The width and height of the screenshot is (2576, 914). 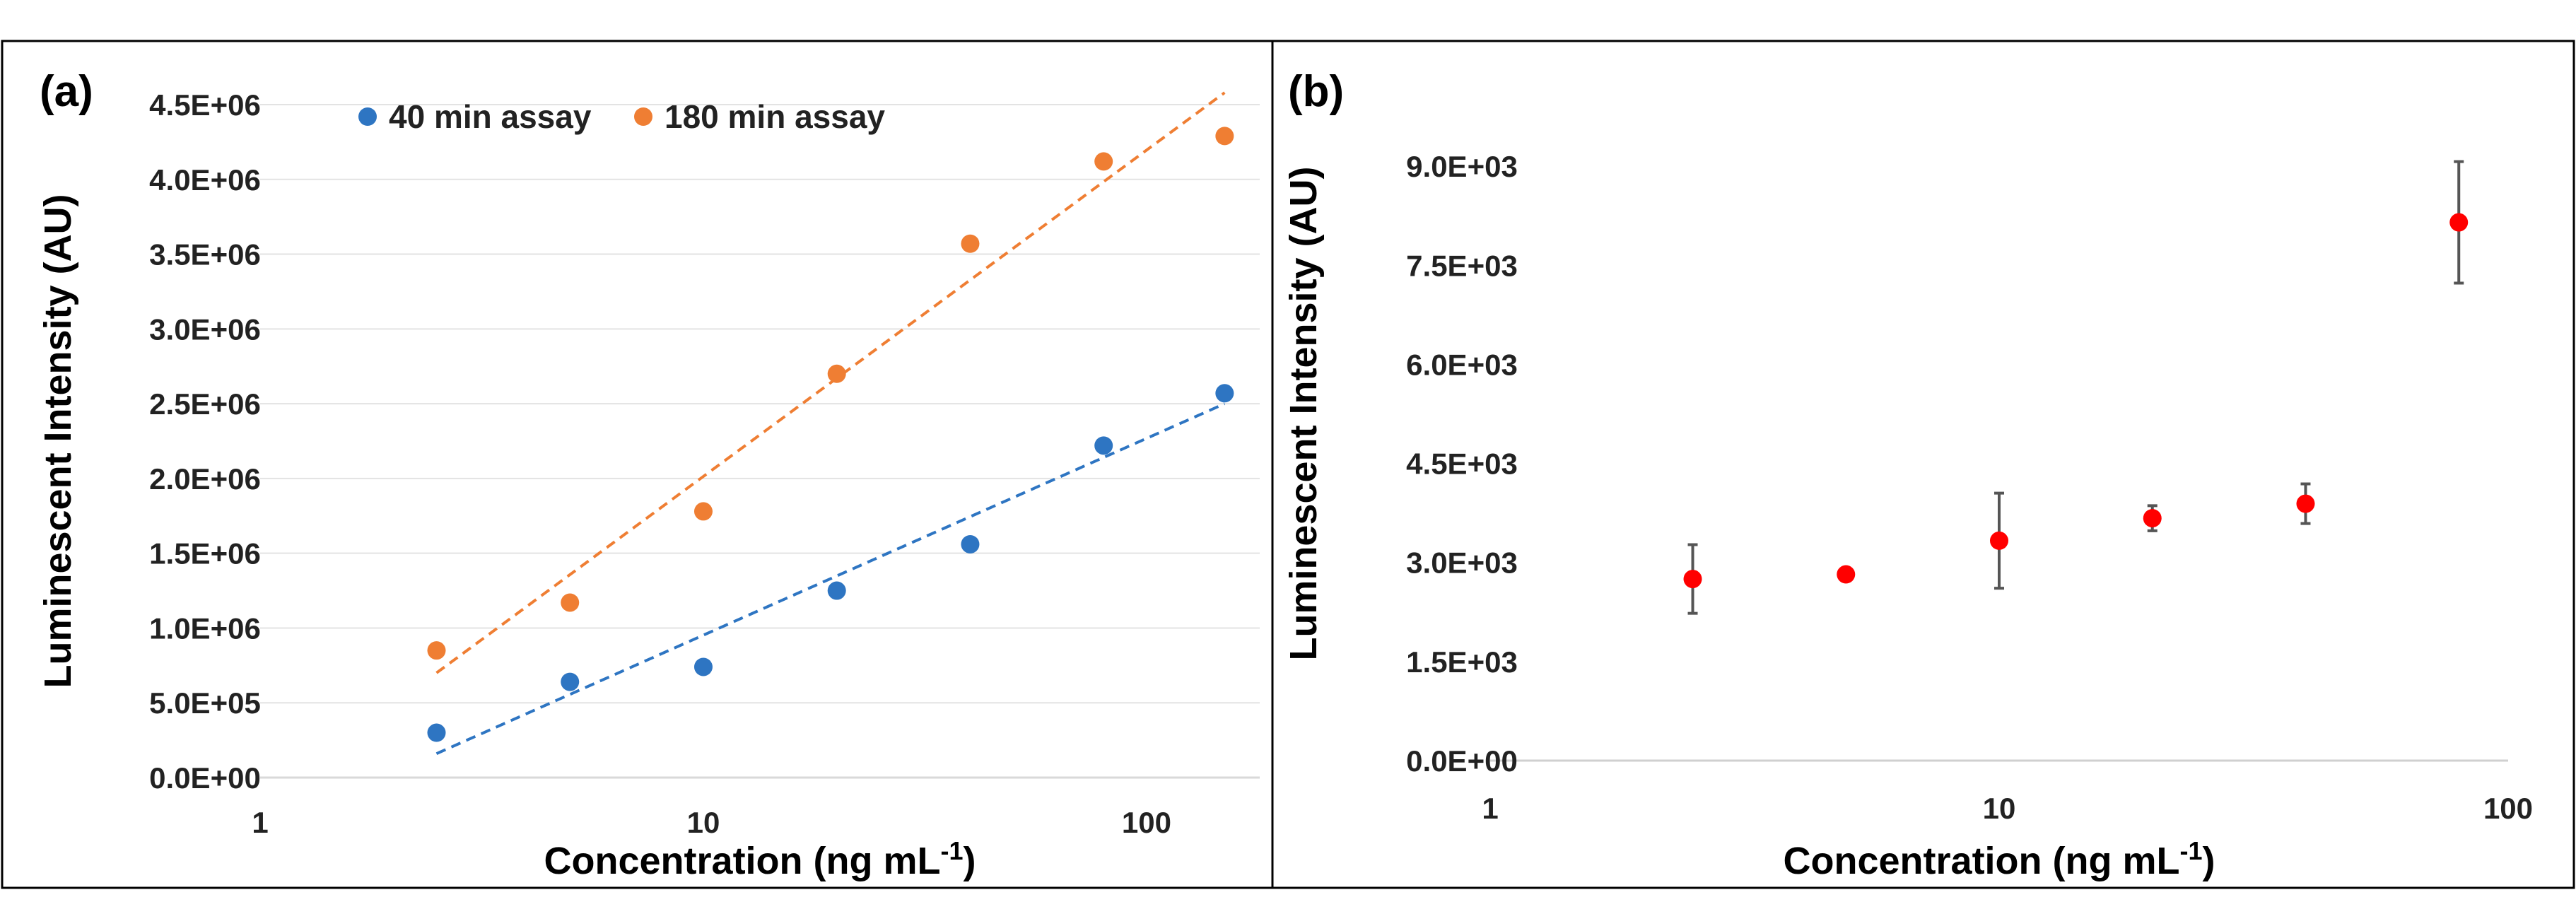 I want to click on y-tick-label: 4.0E+06, so click(x=205, y=180).